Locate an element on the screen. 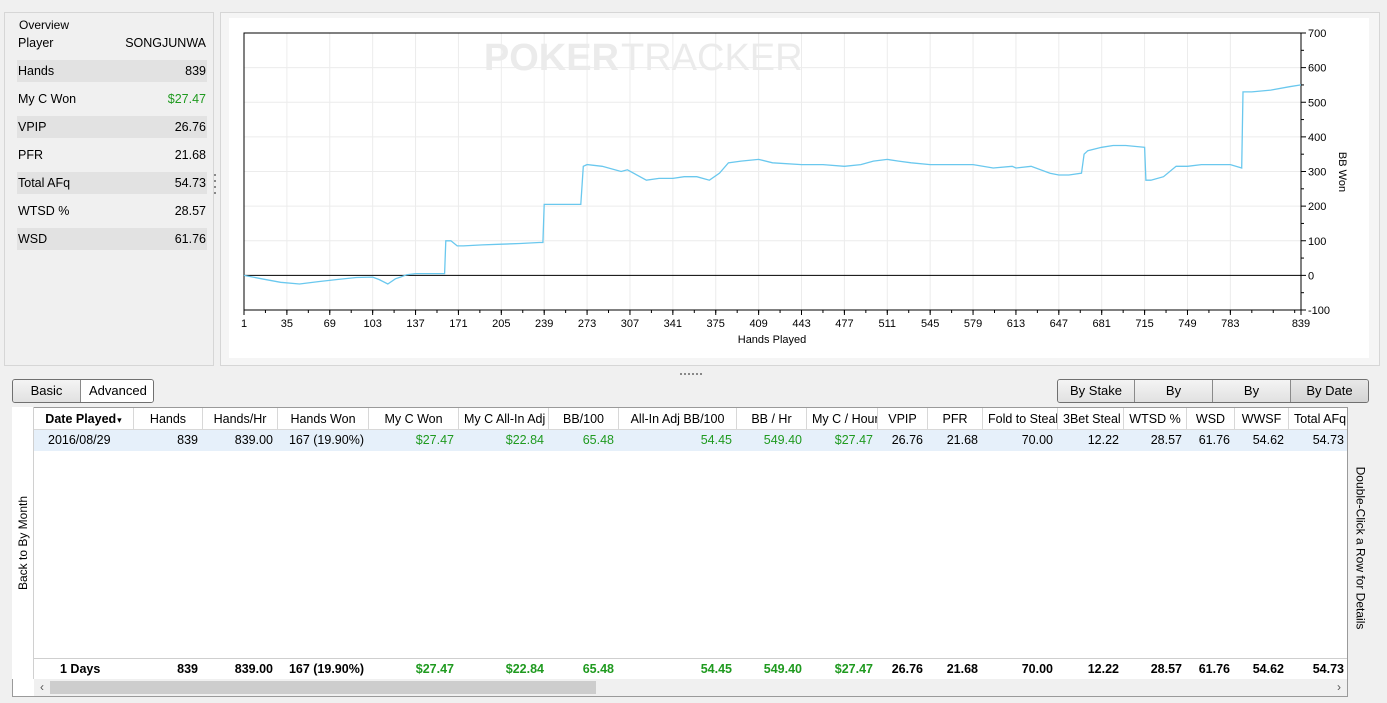 Image resolution: width=1387 pixels, height=703 pixels. vertical-splitter-handle is located at coordinates (215, 185).